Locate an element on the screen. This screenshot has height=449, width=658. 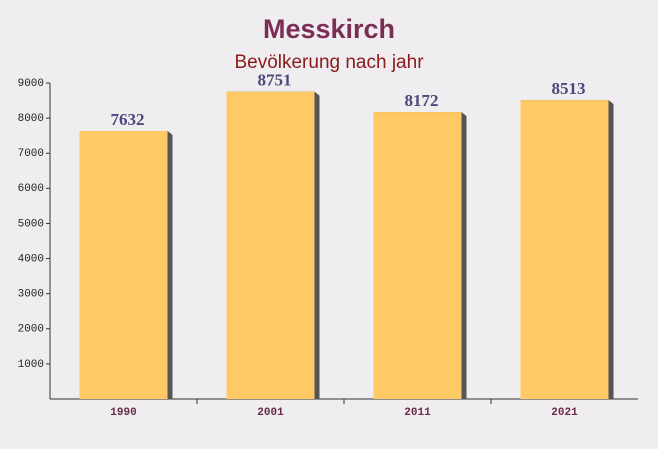
y-tick-label: 1000 is located at coordinates (31, 365).